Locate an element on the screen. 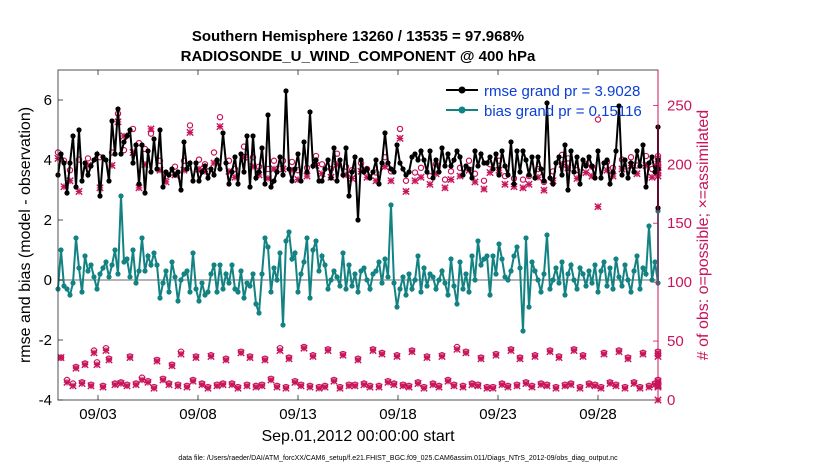  legend-rmse-label: rmse grand pr = 3.9028 is located at coordinates (562, 91).